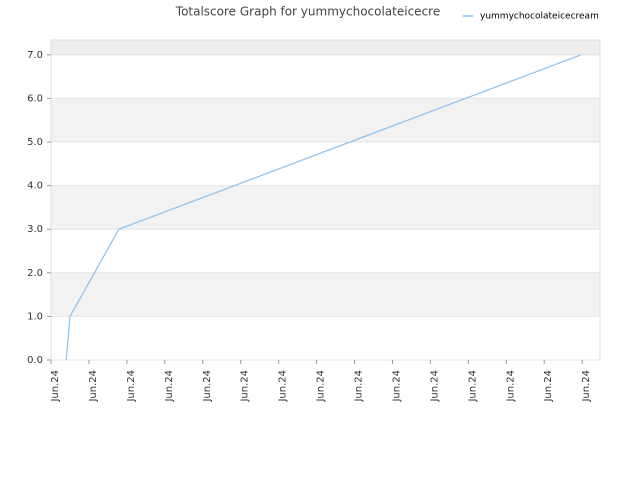  Describe the element at coordinates (35, 273) in the screenshot. I see `y-tick-label: 2.0` at that location.